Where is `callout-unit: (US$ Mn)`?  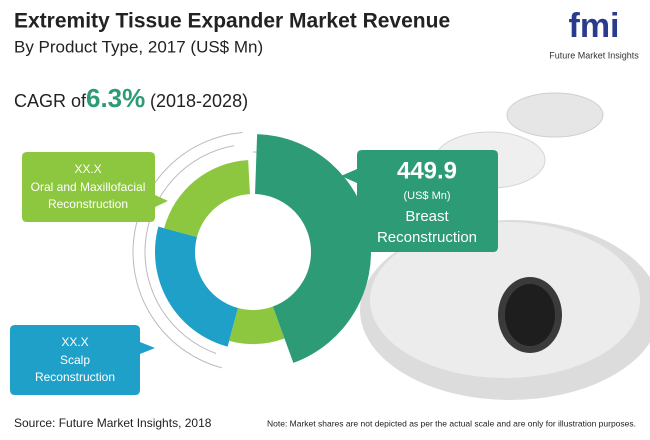
callout-unit: (US$ Mn) is located at coordinates (426, 196).